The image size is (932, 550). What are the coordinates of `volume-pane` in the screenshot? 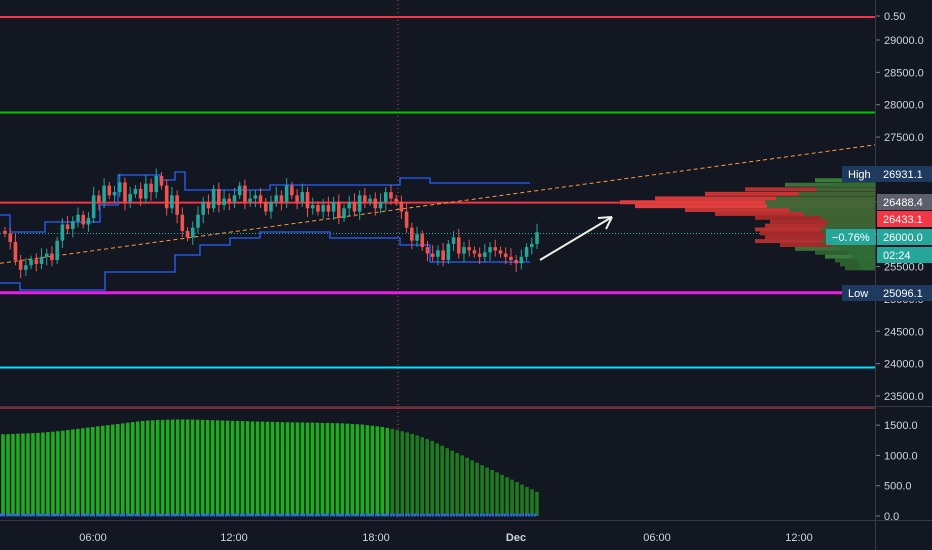 It's located at (269, 468).